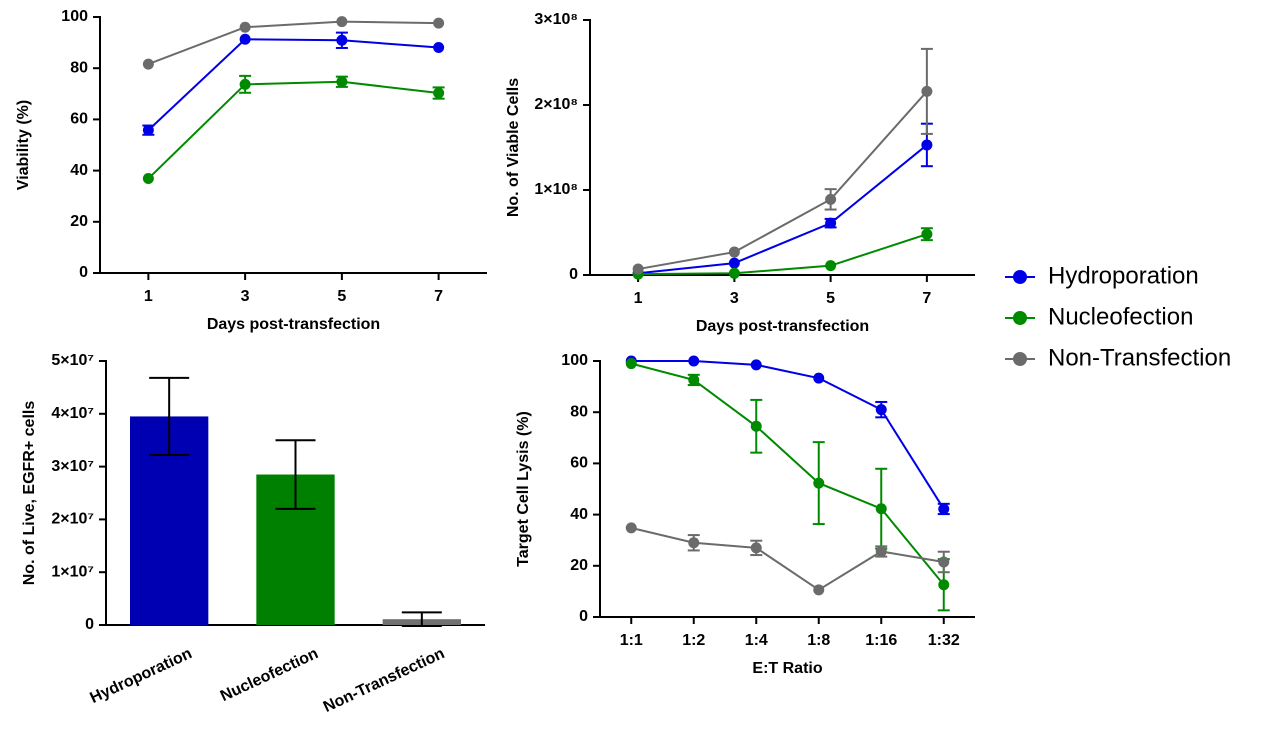 Image resolution: width=1280 pixels, height=729 pixels. What do you see at coordinates (72, 360) in the screenshot?
I see `y-tick-label: 5×10⁷` at bounding box center [72, 360].